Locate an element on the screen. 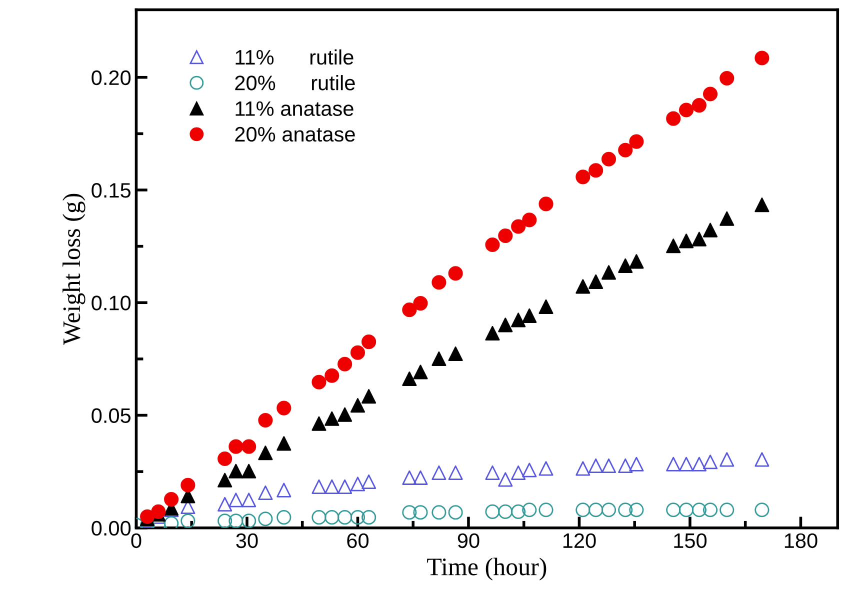  y-axis-title: Weight loss (g) is located at coordinates (74, 269).